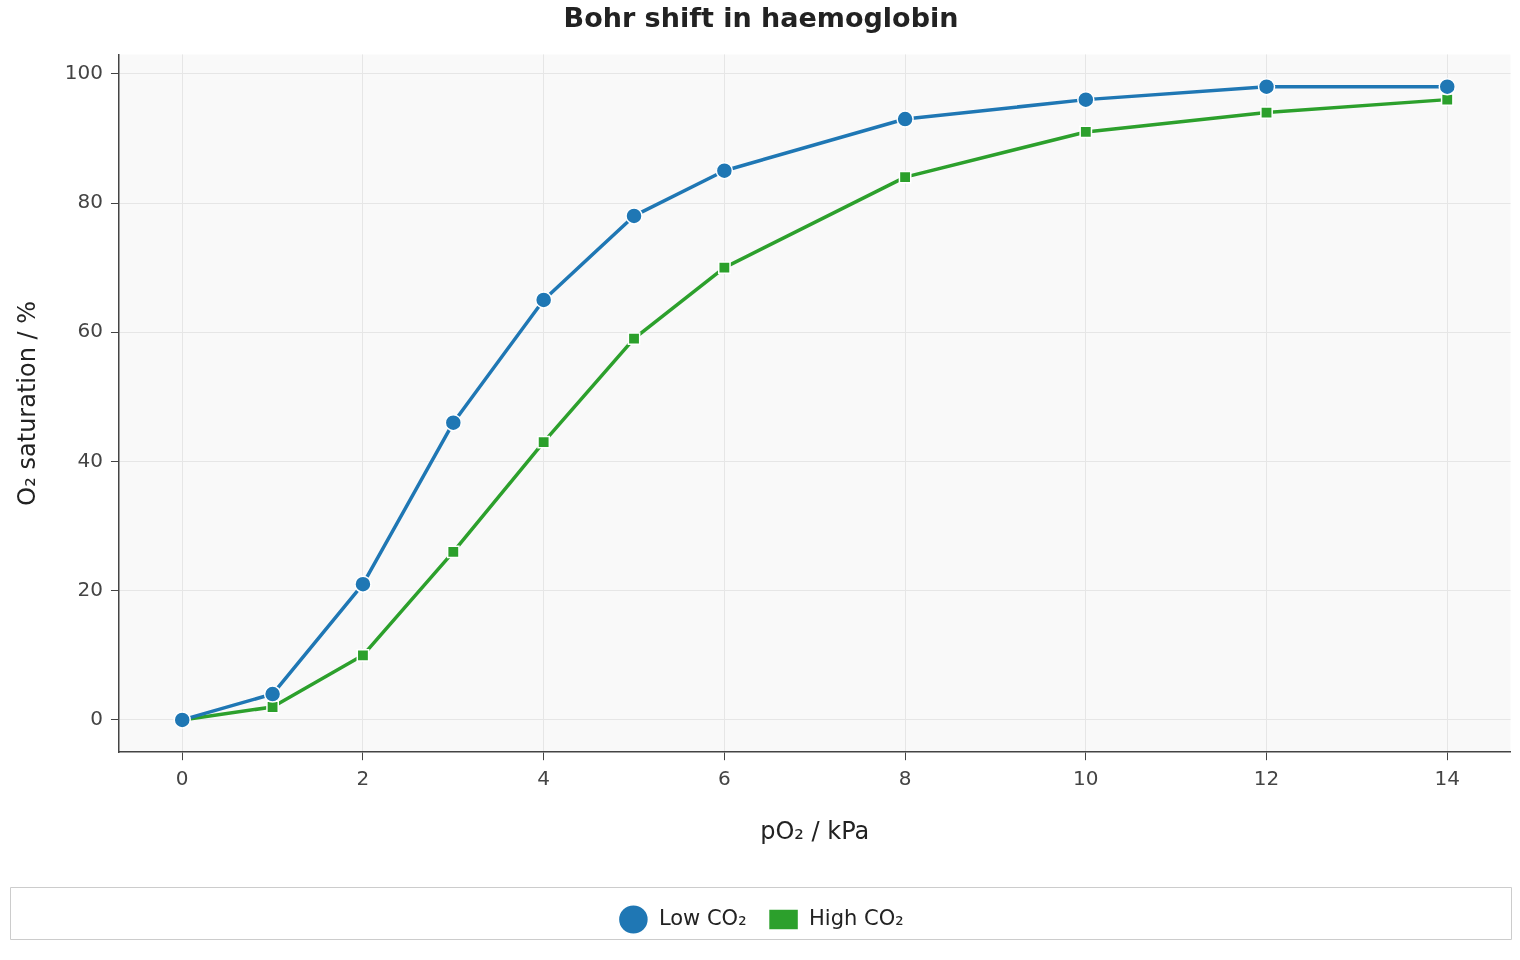  What do you see at coordinates (363, 778) in the screenshot?
I see `x-tick-label: 2` at bounding box center [363, 778].